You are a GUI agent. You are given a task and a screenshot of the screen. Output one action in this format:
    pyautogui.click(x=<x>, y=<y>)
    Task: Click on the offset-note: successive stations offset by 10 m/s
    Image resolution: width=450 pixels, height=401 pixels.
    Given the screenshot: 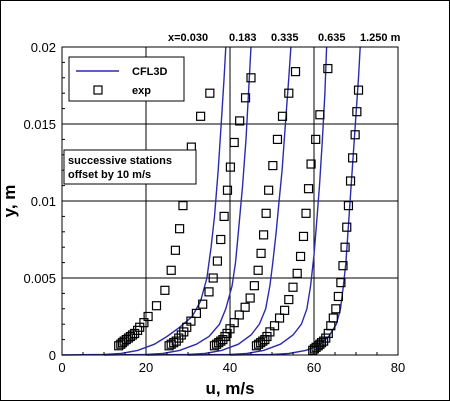 What is the action you would take?
    pyautogui.click(x=130, y=167)
    